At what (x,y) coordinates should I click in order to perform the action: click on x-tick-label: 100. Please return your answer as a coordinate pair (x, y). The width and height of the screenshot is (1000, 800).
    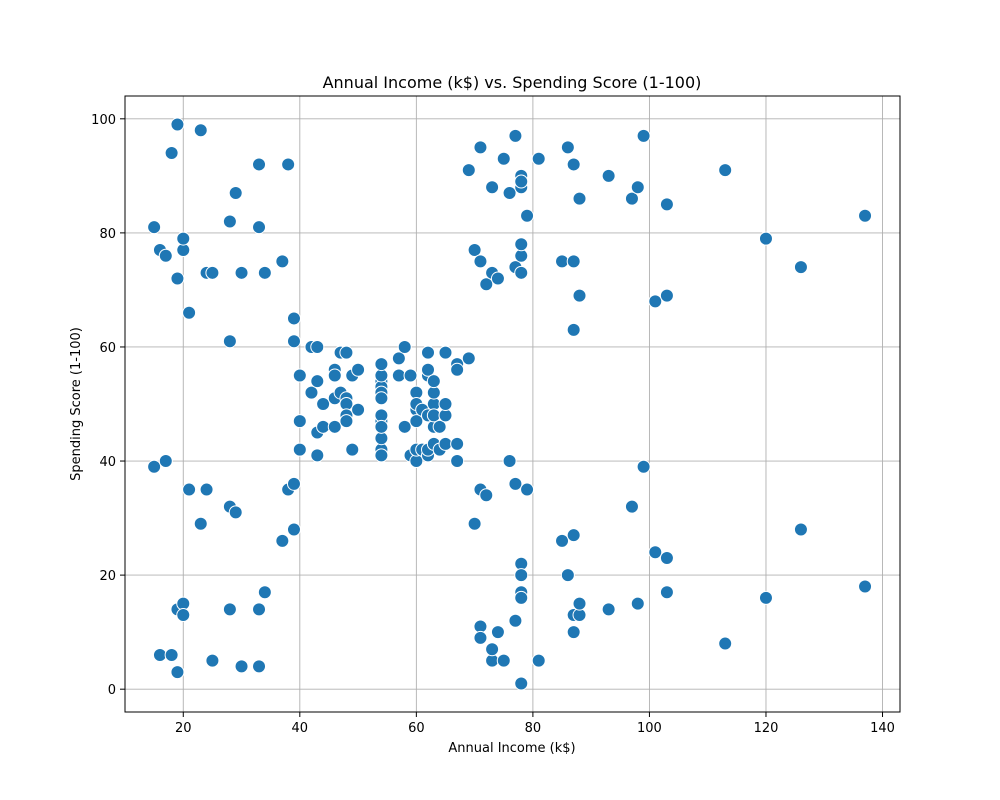
    Looking at the image, I should click on (649, 728).